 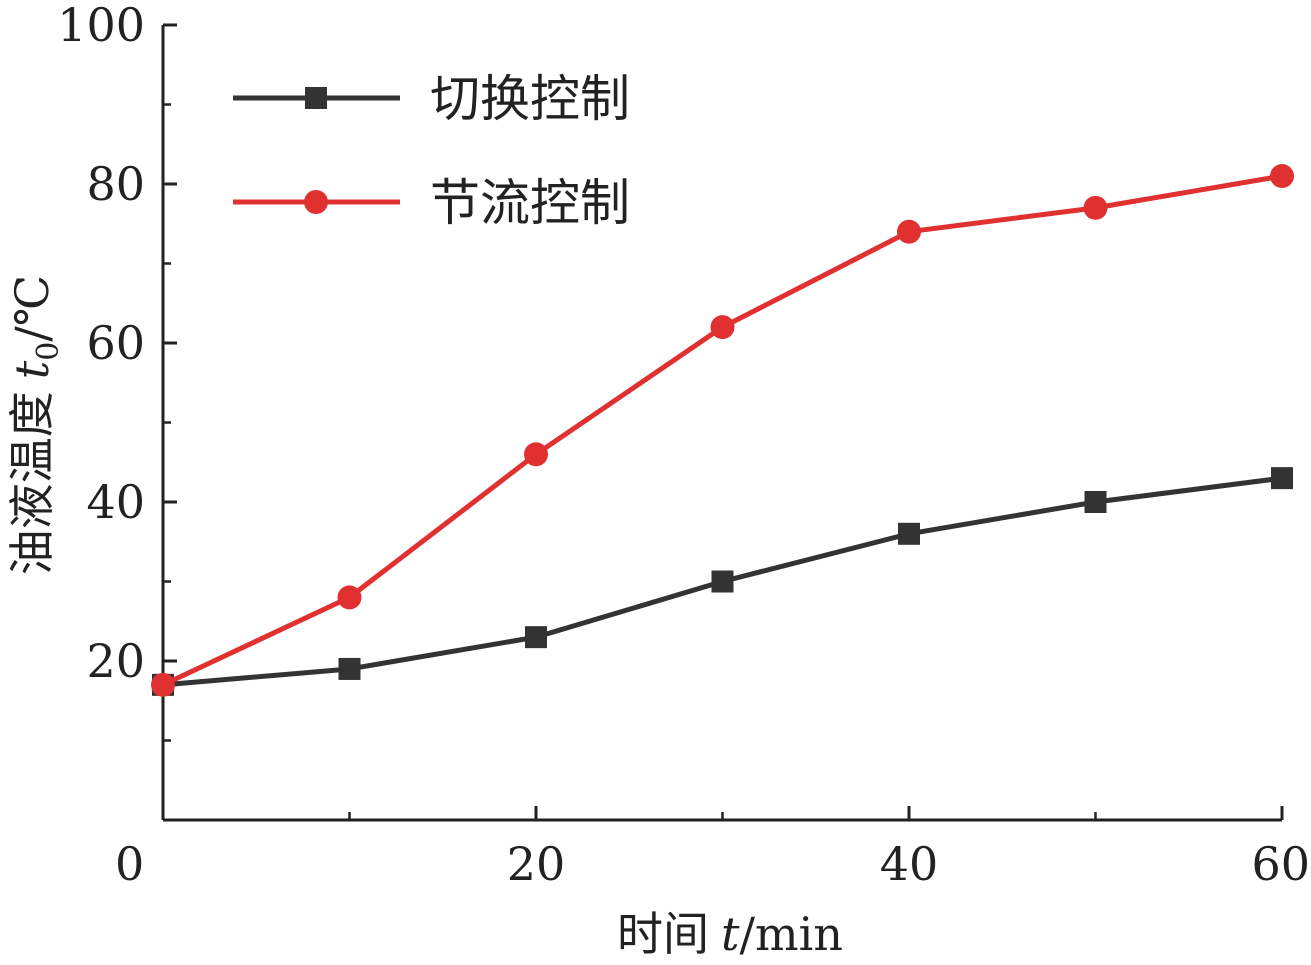 I want to click on legend-marker-square, so click(x=316, y=98).